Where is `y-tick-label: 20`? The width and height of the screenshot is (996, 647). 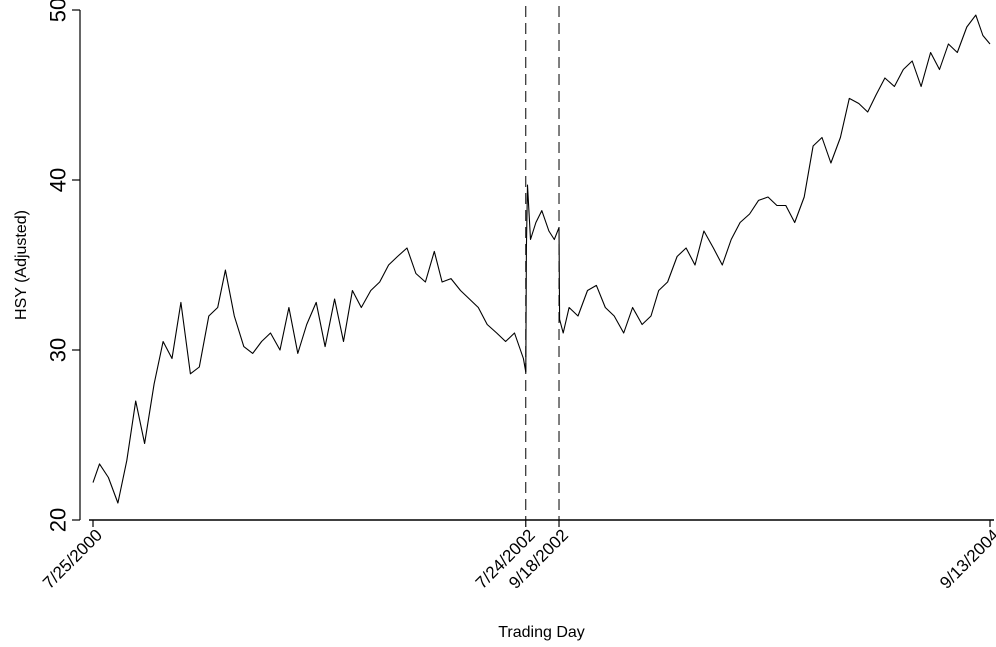
y-tick-label: 20 is located at coordinates (58, 520).